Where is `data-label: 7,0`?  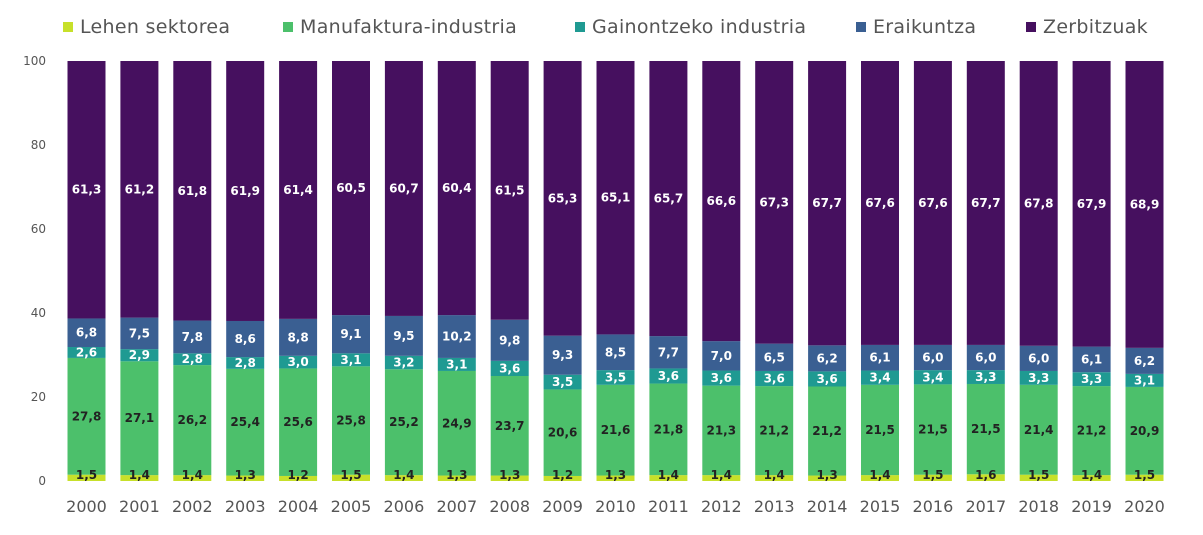 data-label: 7,0 is located at coordinates (721, 356).